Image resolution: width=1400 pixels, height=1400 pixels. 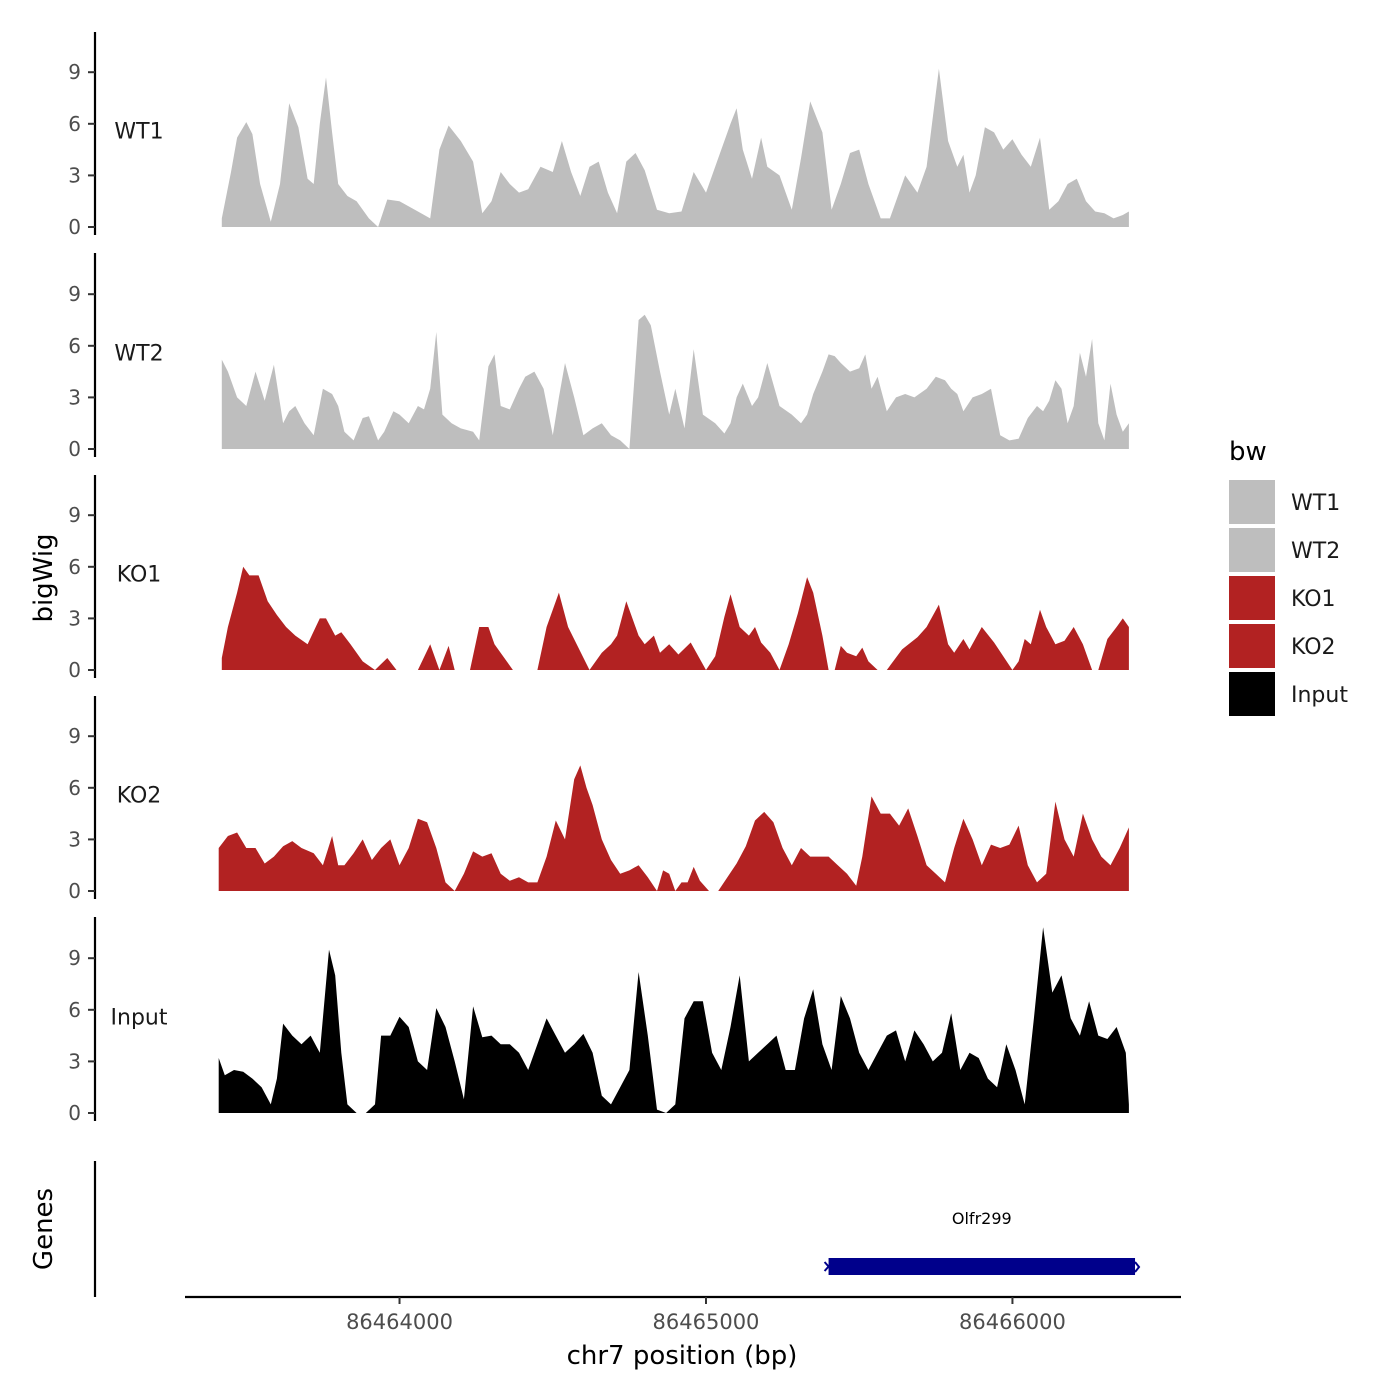 I want to click on track-wt2: 0 3 6 9 WT2, so click(x=598, y=357).